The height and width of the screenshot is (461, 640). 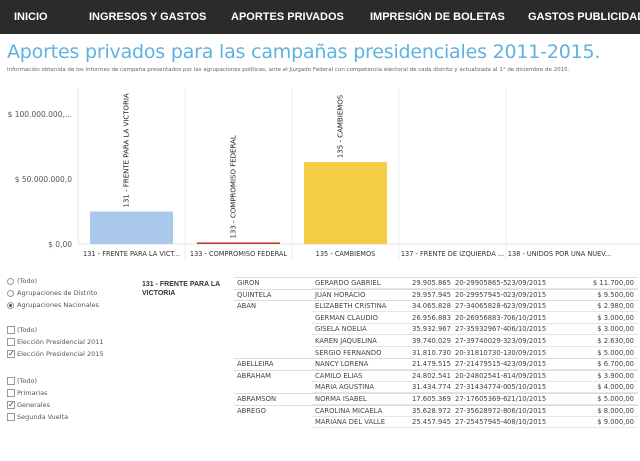 I want to click on cell-apellido: QUINTELA, so click(x=254, y=294).